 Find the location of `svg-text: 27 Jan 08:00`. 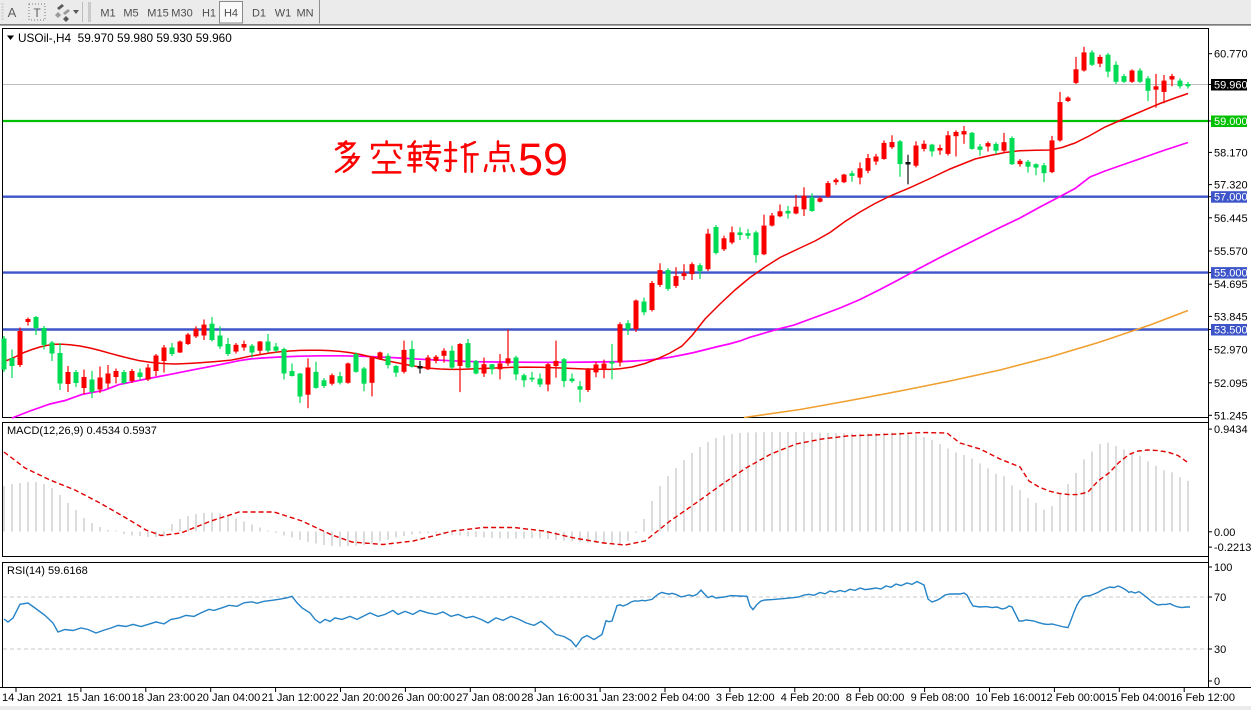

svg-text: 27 Jan 08:00 is located at coordinates (488, 698).